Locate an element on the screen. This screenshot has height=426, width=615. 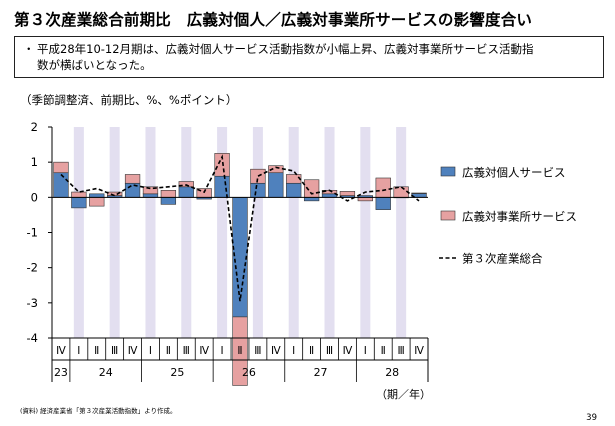
year-label: 28 is located at coordinates (392, 372).